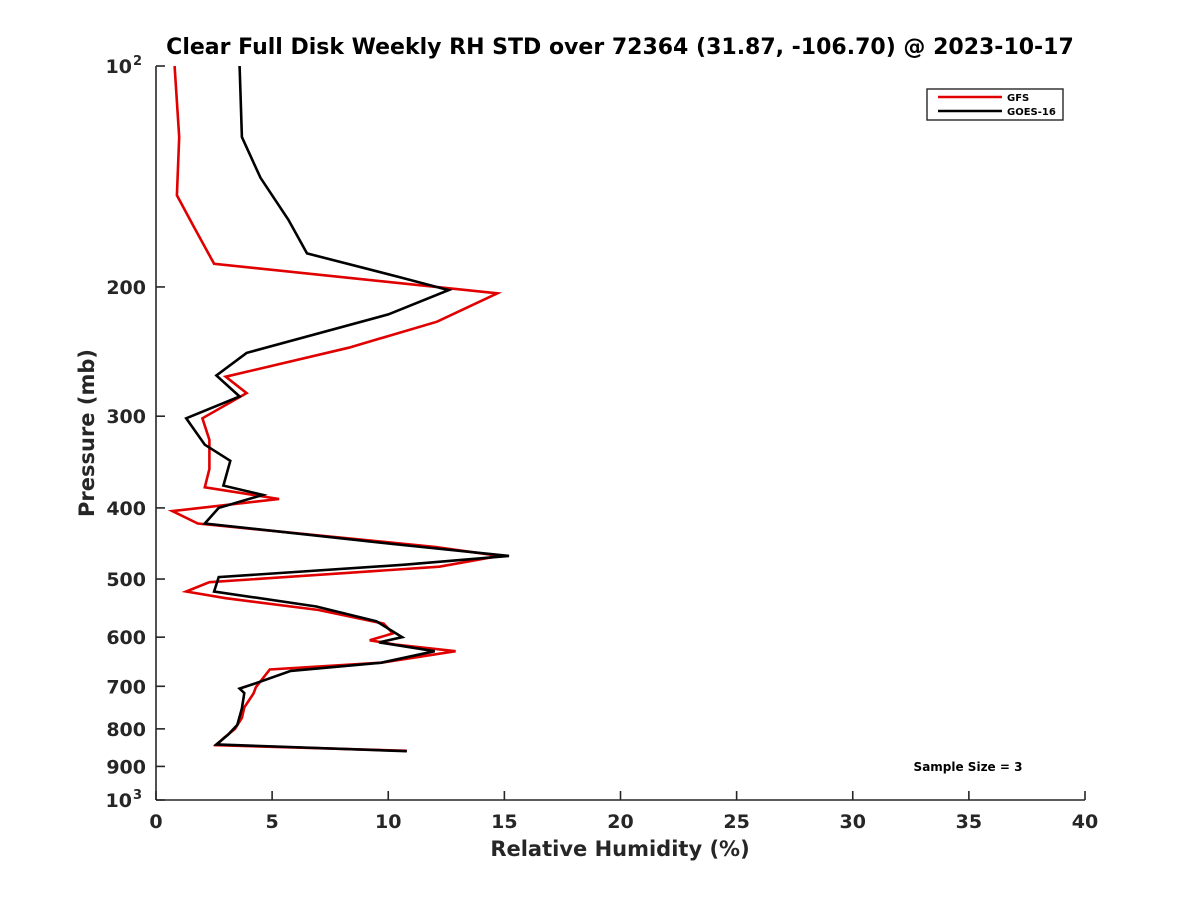  What do you see at coordinates (1085, 822) in the screenshot?
I see `x-tick-label: 40` at bounding box center [1085, 822].